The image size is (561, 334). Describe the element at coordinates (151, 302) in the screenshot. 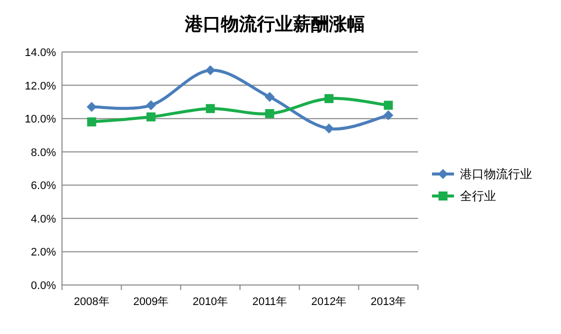

I see `x-tick-label: 2009年` at that location.